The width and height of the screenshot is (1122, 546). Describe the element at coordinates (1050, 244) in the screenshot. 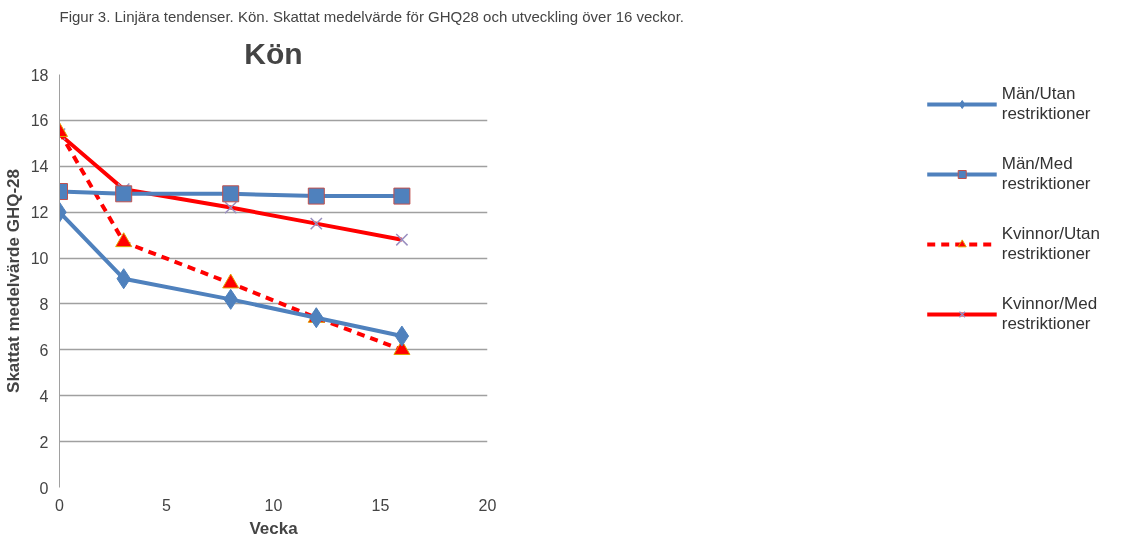

I see `legend-label: Kvinnor/Utan restriktioner` at that location.